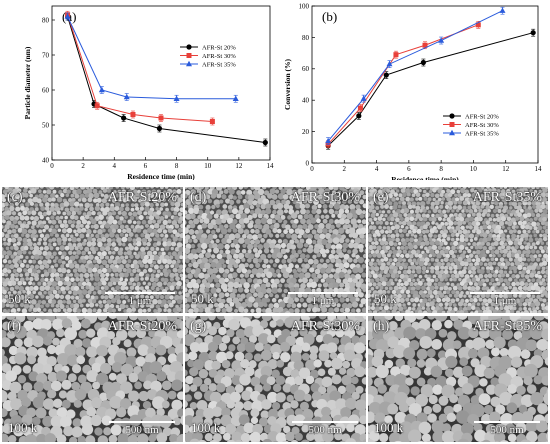 The width and height of the screenshot is (550, 444). What do you see at coordinates (161, 83) in the screenshot?
I see `plot-frame` at bounding box center [161, 83].